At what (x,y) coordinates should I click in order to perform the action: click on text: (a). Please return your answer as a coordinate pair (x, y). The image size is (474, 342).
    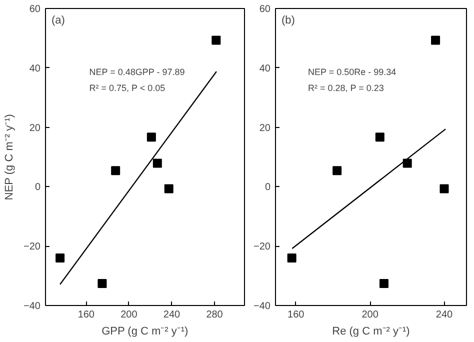
    Looking at the image, I should click on (58, 20).